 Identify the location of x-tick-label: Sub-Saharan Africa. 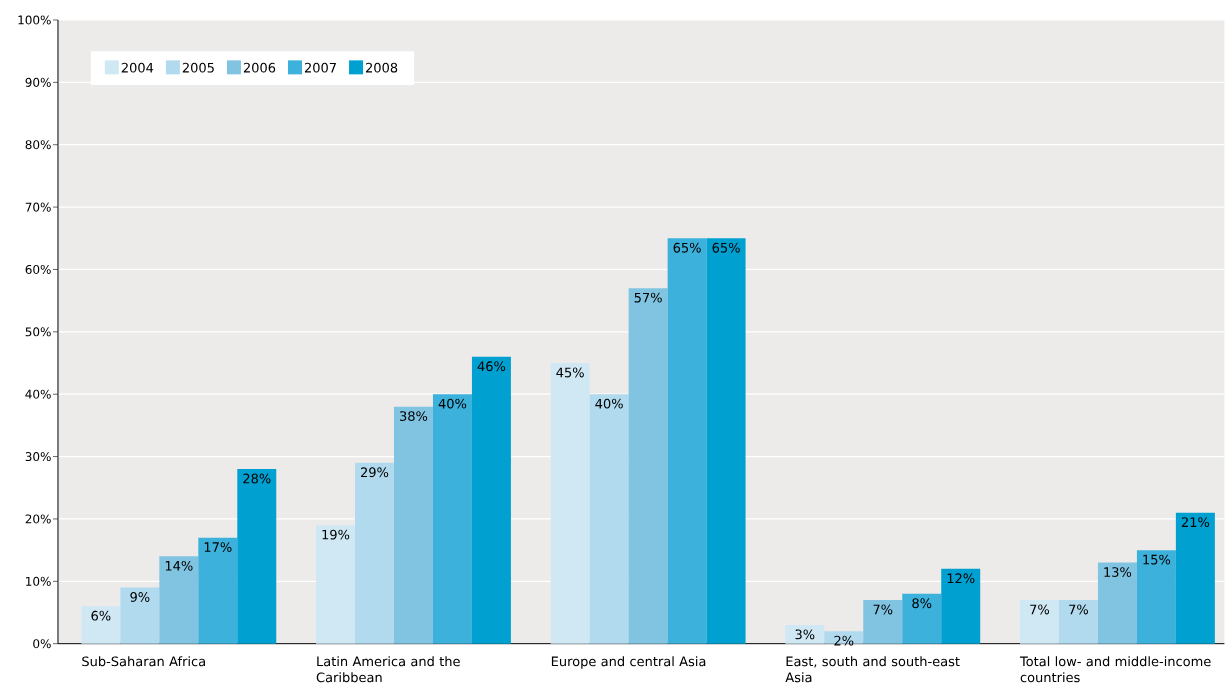
(143, 661).